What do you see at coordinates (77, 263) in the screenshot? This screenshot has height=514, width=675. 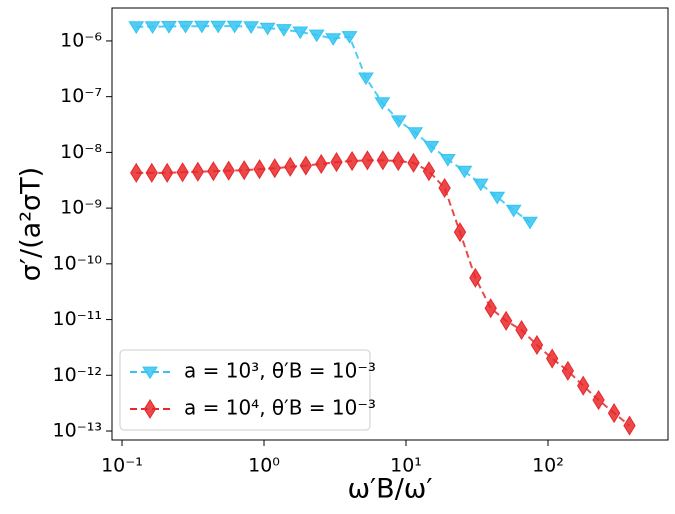 I see `y-tick-label: 10⁻¹⁰` at bounding box center [77, 263].